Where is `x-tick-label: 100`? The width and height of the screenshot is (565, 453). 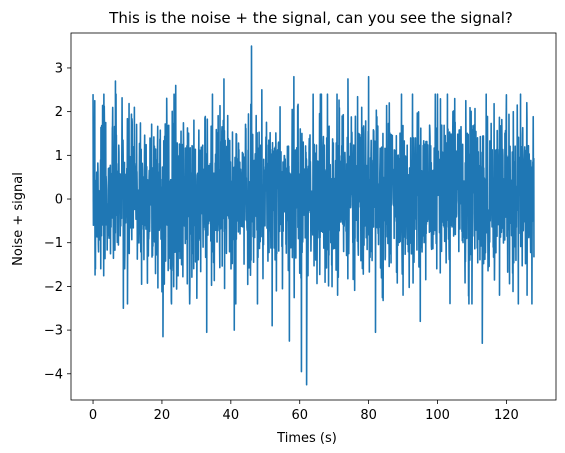
x-tick-label: 100 is located at coordinates (437, 415).